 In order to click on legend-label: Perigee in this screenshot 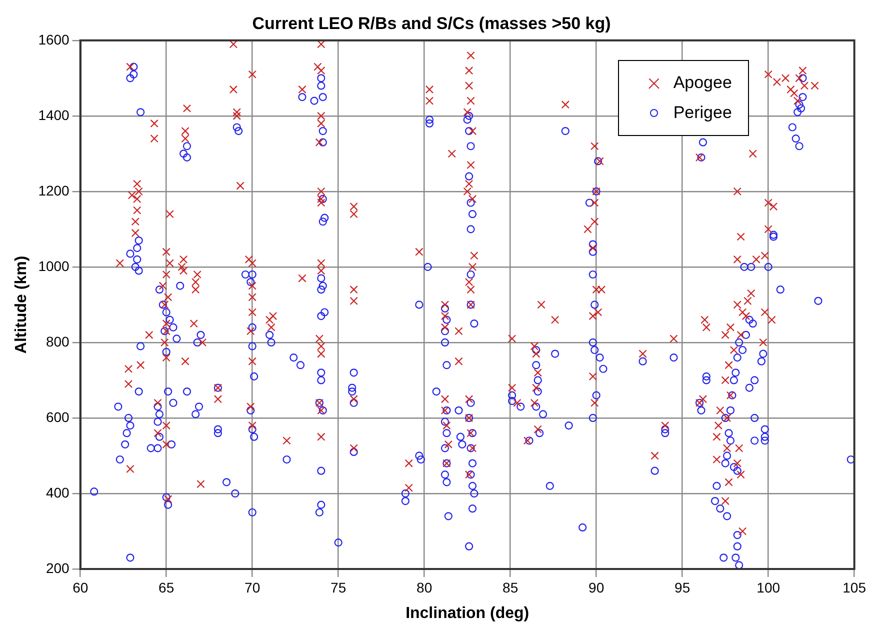, I will do `click(702, 113)`.